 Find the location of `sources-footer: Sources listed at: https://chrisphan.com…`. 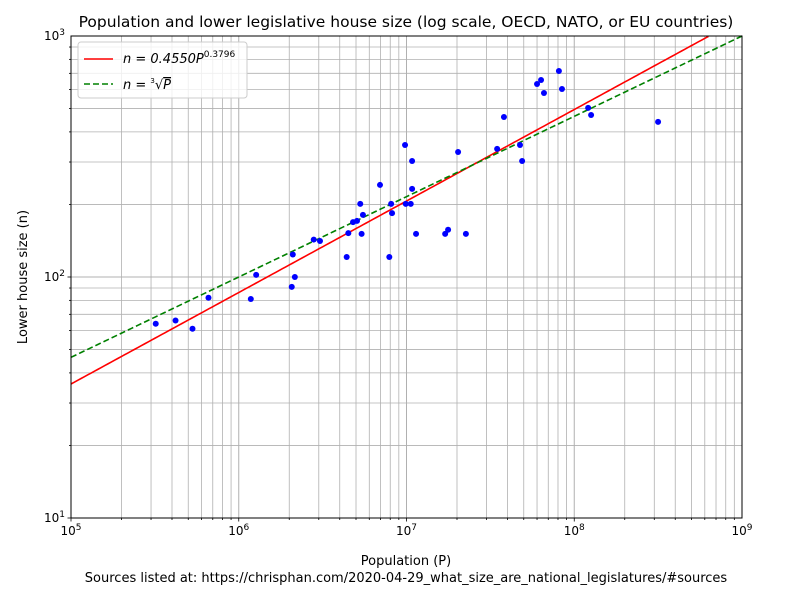

sources-footer: Sources listed at: https://chrisphan.com… is located at coordinates (406, 578).